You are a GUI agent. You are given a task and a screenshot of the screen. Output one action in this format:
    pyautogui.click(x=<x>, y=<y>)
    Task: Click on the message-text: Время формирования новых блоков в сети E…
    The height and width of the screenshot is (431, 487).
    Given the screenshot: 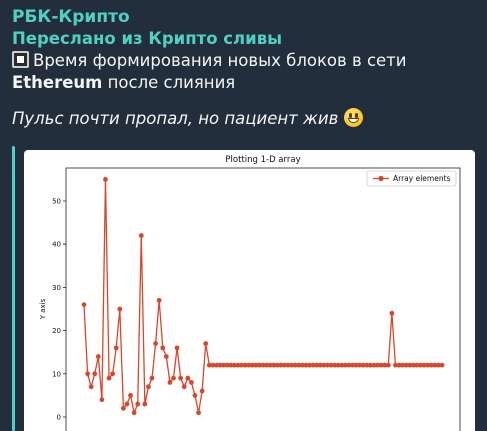 What is the action you would take?
    pyautogui.click(x=243, y=72)
    